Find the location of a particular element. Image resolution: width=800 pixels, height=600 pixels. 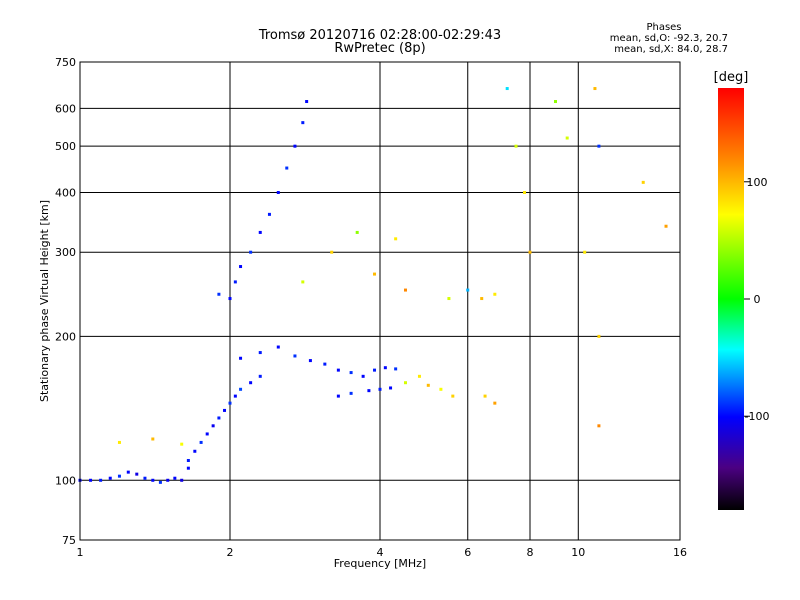

phases-mean-o: mean, sd,O: -92.3, 20.7 is located at coordinates (668, 38).